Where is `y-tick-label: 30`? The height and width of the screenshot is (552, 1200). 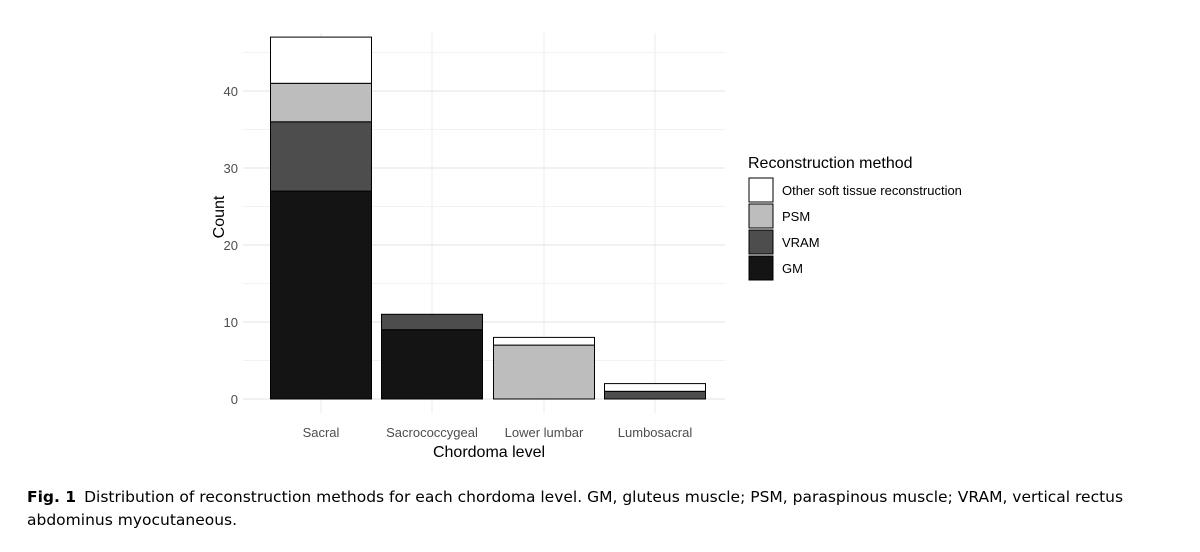
y-tick-label: 30 is located at coordinates (231, 168).